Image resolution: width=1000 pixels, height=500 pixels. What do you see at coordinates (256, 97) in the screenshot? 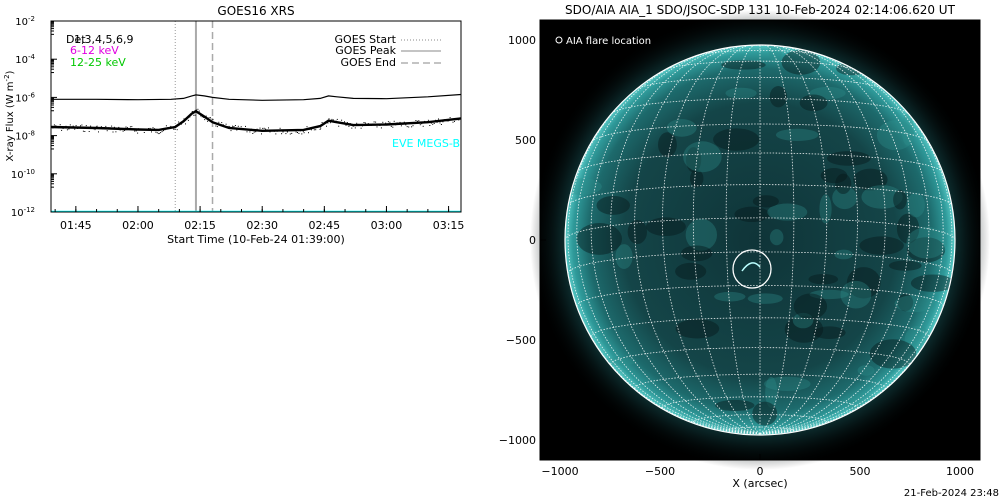
I see `series-long` at bounding box center [256, 97].